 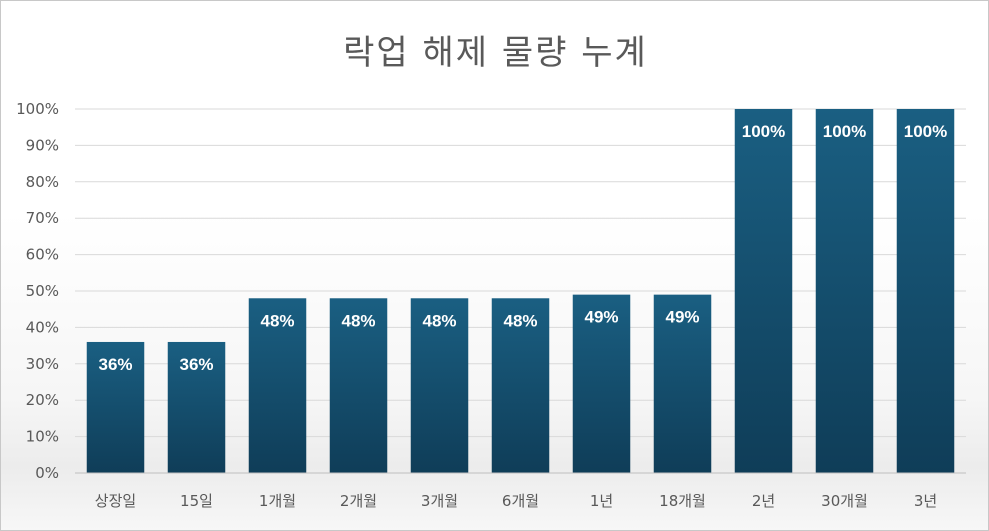 What do you see at coordinates (925, 501) in the screenshot?
I see `x-tick-label: 3년` at bounding box center [925, 501].